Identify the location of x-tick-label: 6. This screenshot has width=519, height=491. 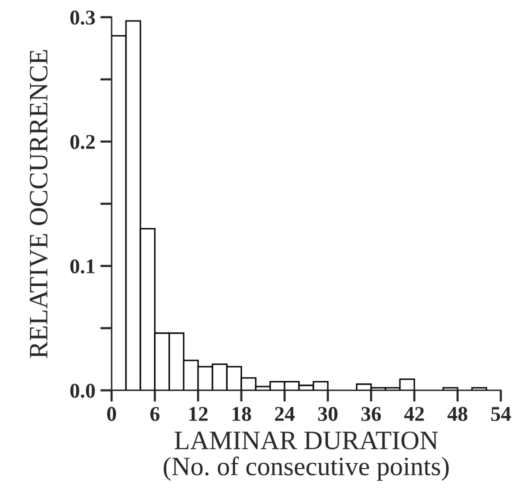
(155, 413).